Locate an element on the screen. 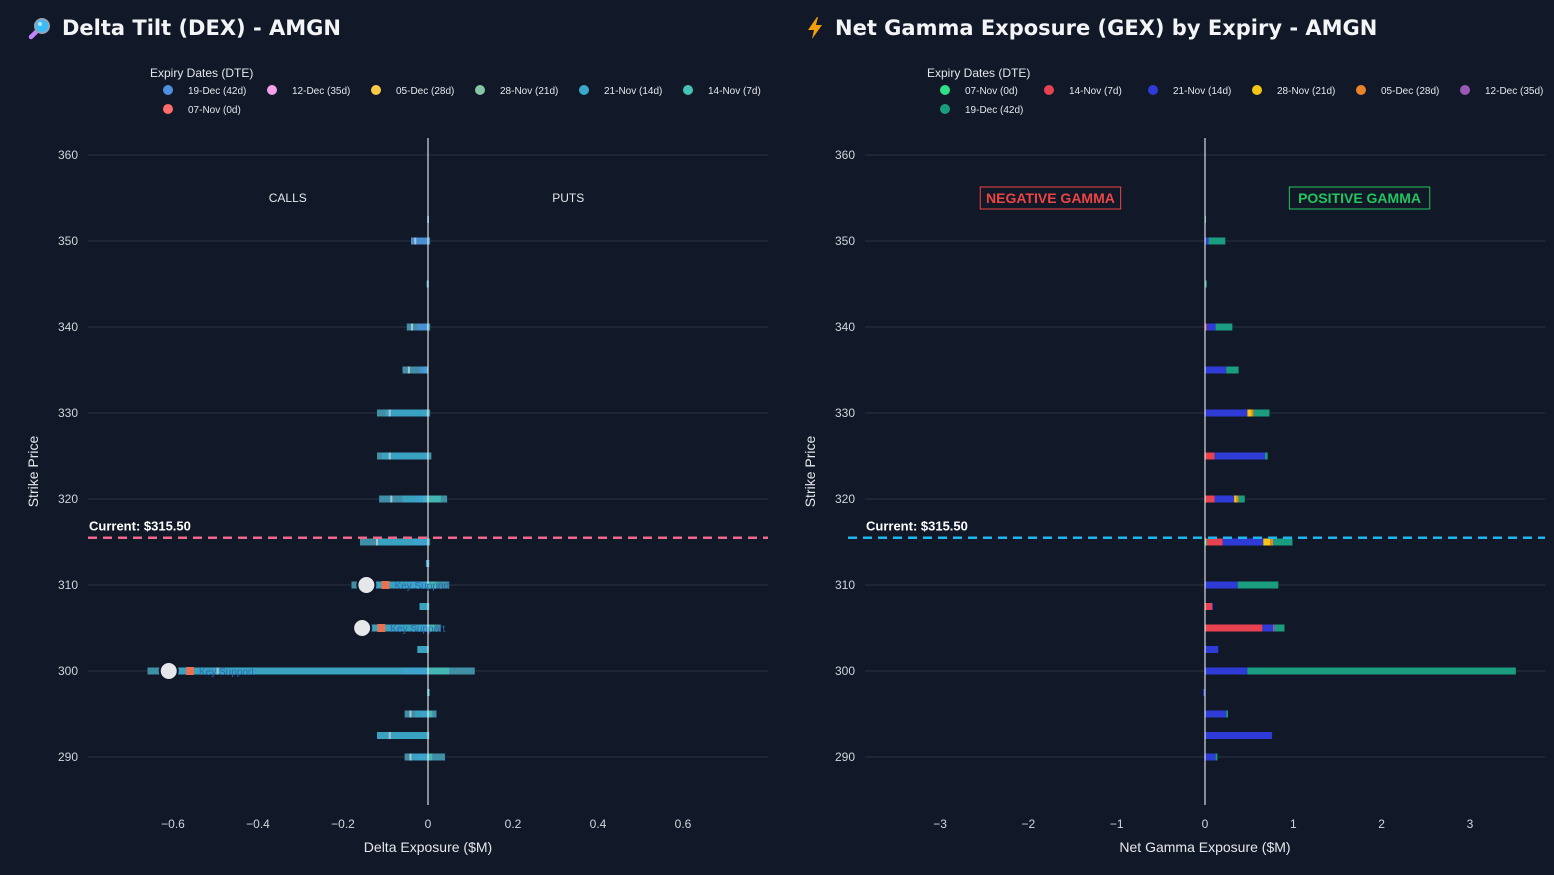 The width and height of the screenshot is (1554, 875). dex-legend-label: 07-Nov (0d) is located at coordinates (214, 110).